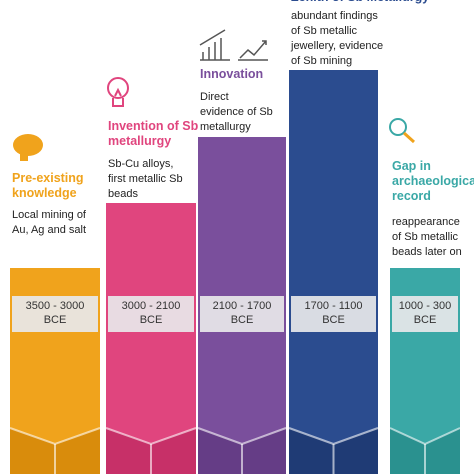 Image resolution: width=474 pixels, height=474 pixels. What do you see at coordinates (55, 306) in the screenshot?
I see `period: 3500 - 3000` at bounding box center [55, 306].